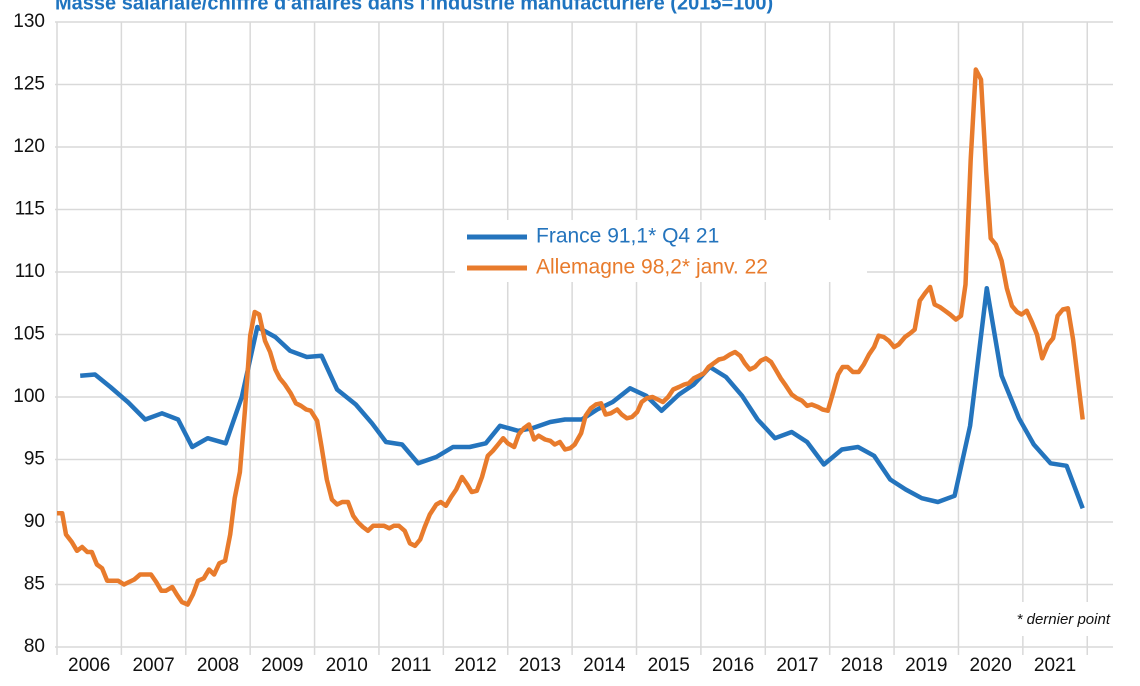 The height and width of the screenshot is (686, 1140). What do you see at coordinates (29, 84) in the screenshot?
I see `y-tick-label: 125` at bounding box center [29, 84].